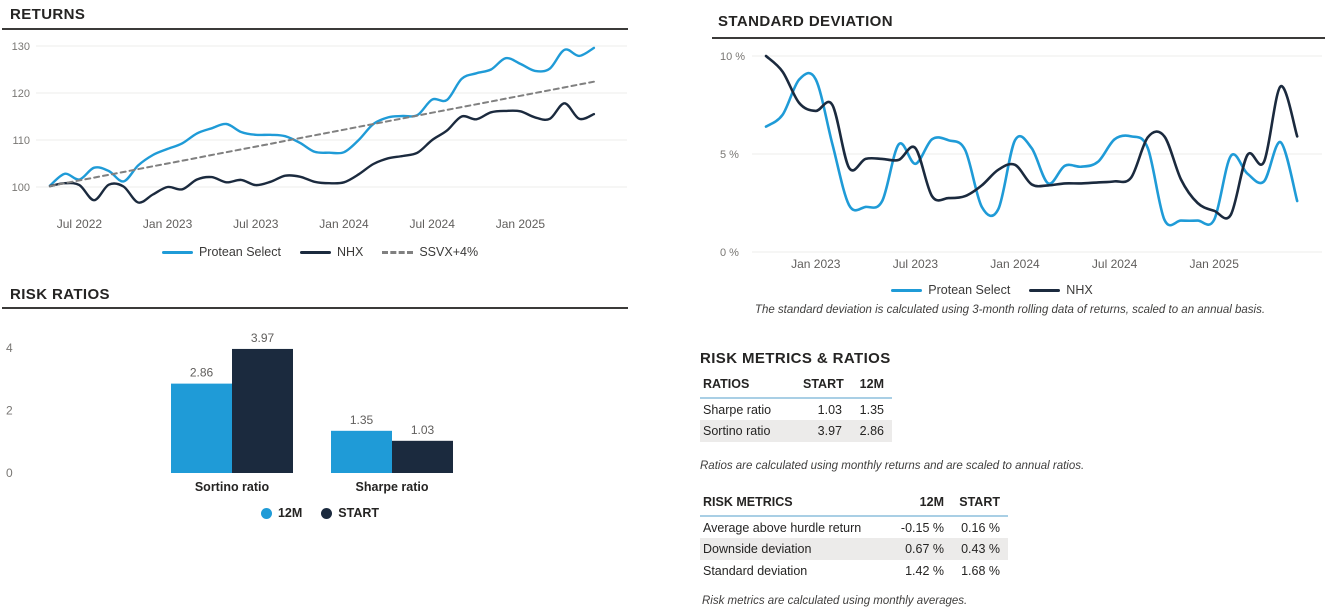 The width and height of the screenshot is (1330, 616). I want to click on table-header-row: RATIOS START 12M, so click(796, 386).